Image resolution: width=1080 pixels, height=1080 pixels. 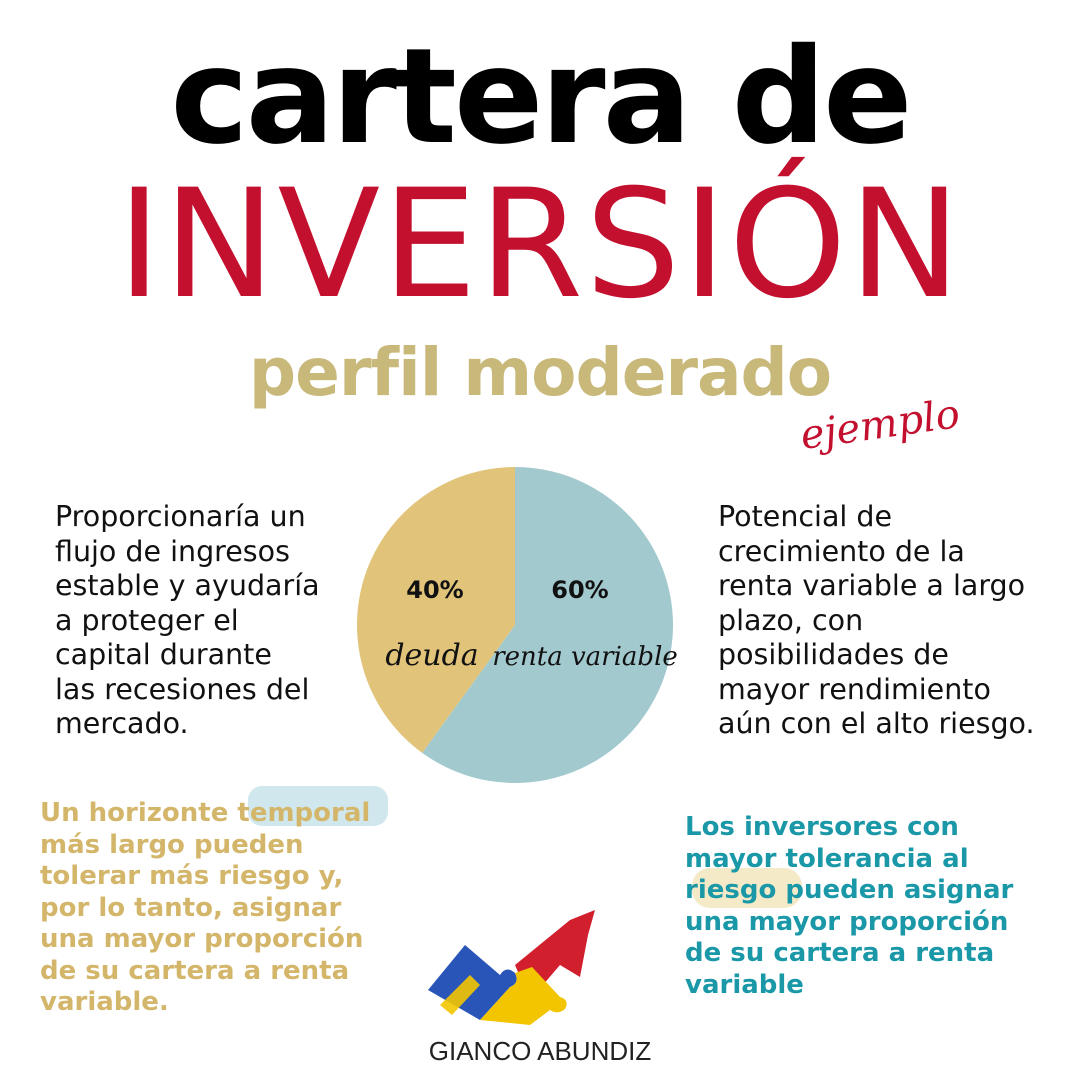 I want to click on pie-slice-deuda, so click(x=436, y=610).